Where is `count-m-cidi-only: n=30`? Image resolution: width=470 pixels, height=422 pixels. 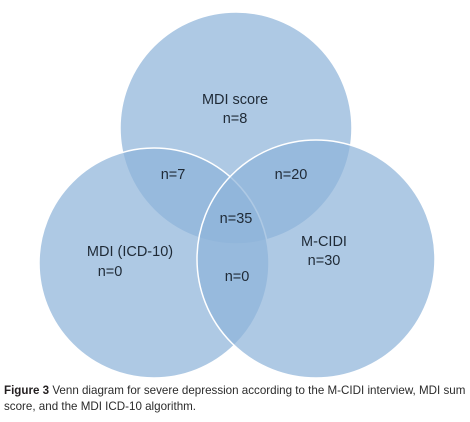 count-m-cidi-only: n=30 is located at coordinates (324, 261).